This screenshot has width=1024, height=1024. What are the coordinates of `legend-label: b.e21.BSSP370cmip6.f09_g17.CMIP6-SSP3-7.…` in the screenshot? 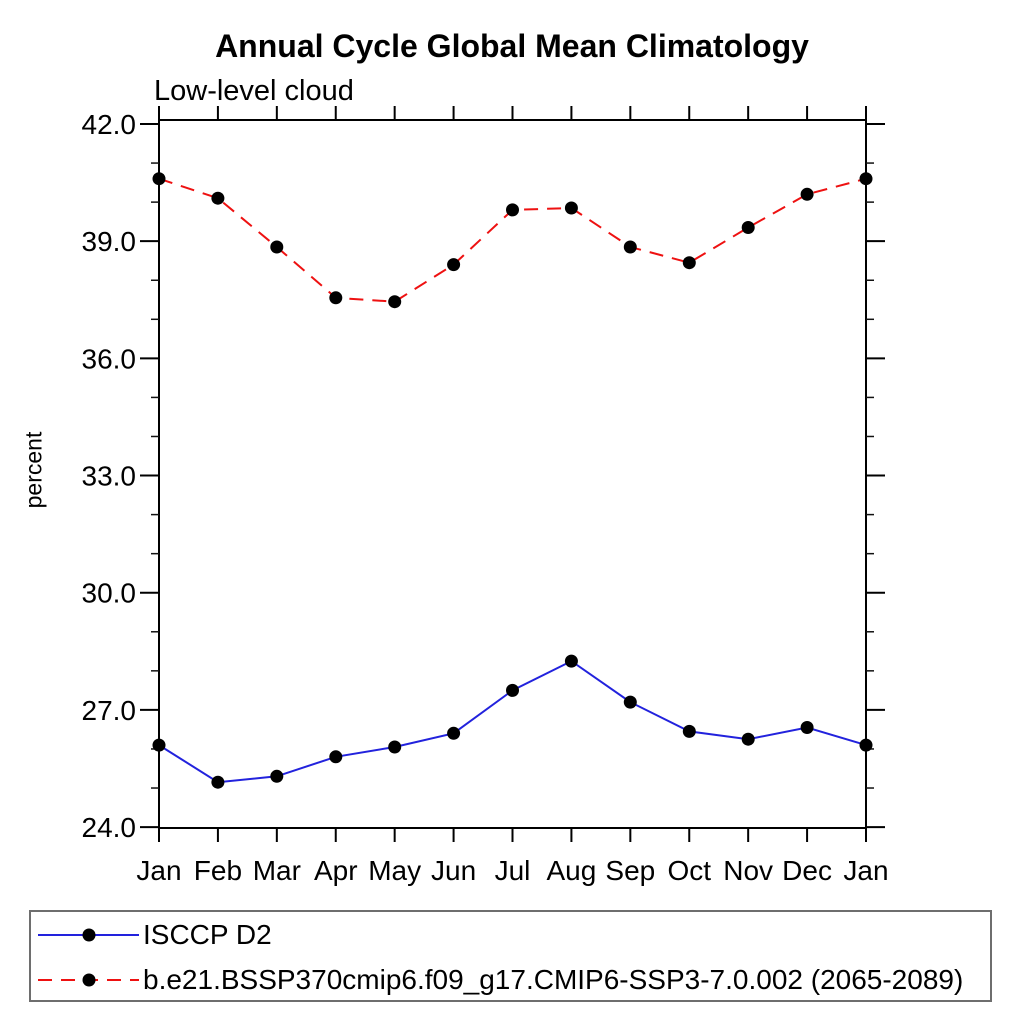 It's located at (553, 979).